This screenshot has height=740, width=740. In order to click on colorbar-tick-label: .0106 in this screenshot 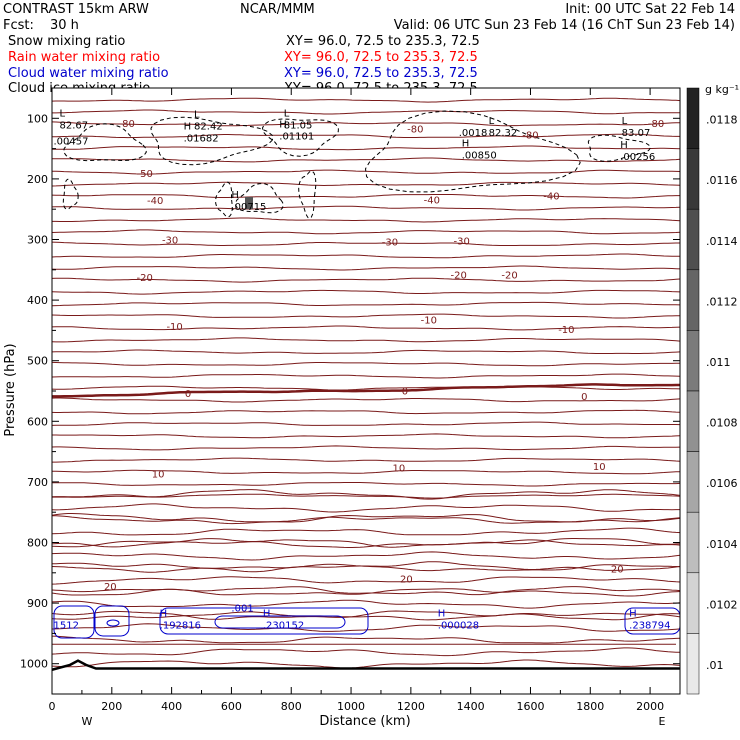, I will do `click(722, 483)`.